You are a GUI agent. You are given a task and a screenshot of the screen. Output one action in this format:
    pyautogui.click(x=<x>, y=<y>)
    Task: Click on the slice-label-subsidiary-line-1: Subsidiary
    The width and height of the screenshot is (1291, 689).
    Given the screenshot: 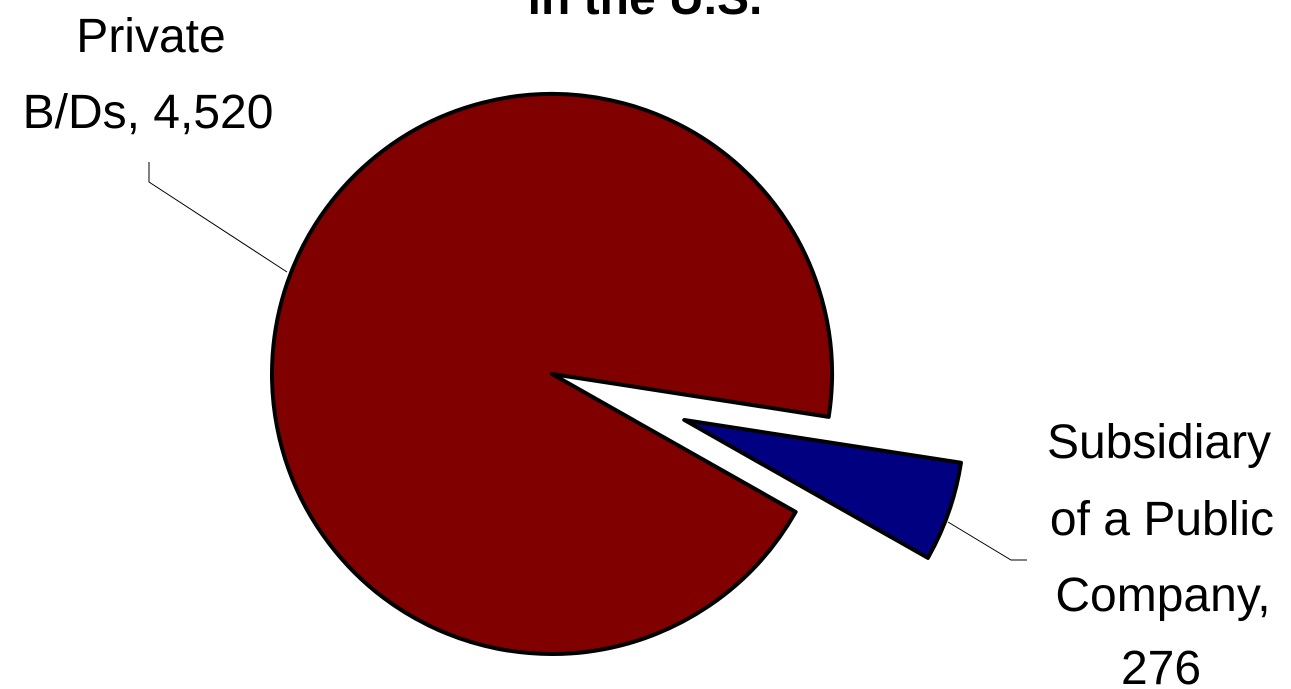 What is the action you would take?
    pyautogui.click(x=1159, y=442)
    